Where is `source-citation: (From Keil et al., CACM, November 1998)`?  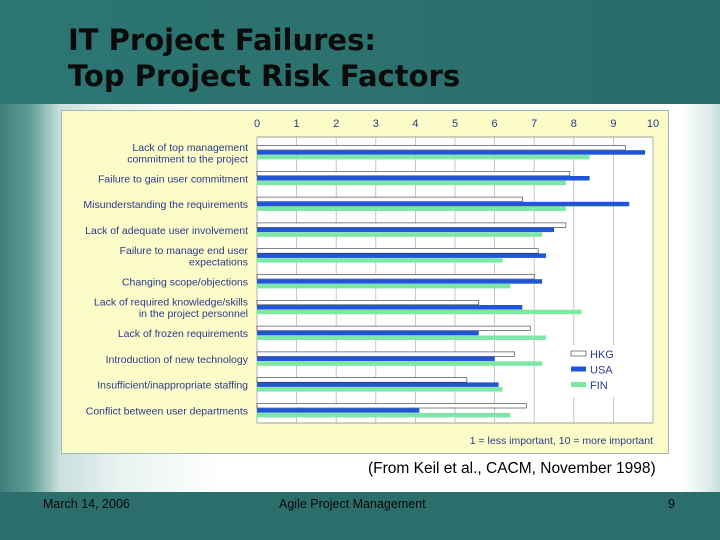
source-citation: (From Keil et al., CACM, November 1998) is located at coordinates (512, 468).